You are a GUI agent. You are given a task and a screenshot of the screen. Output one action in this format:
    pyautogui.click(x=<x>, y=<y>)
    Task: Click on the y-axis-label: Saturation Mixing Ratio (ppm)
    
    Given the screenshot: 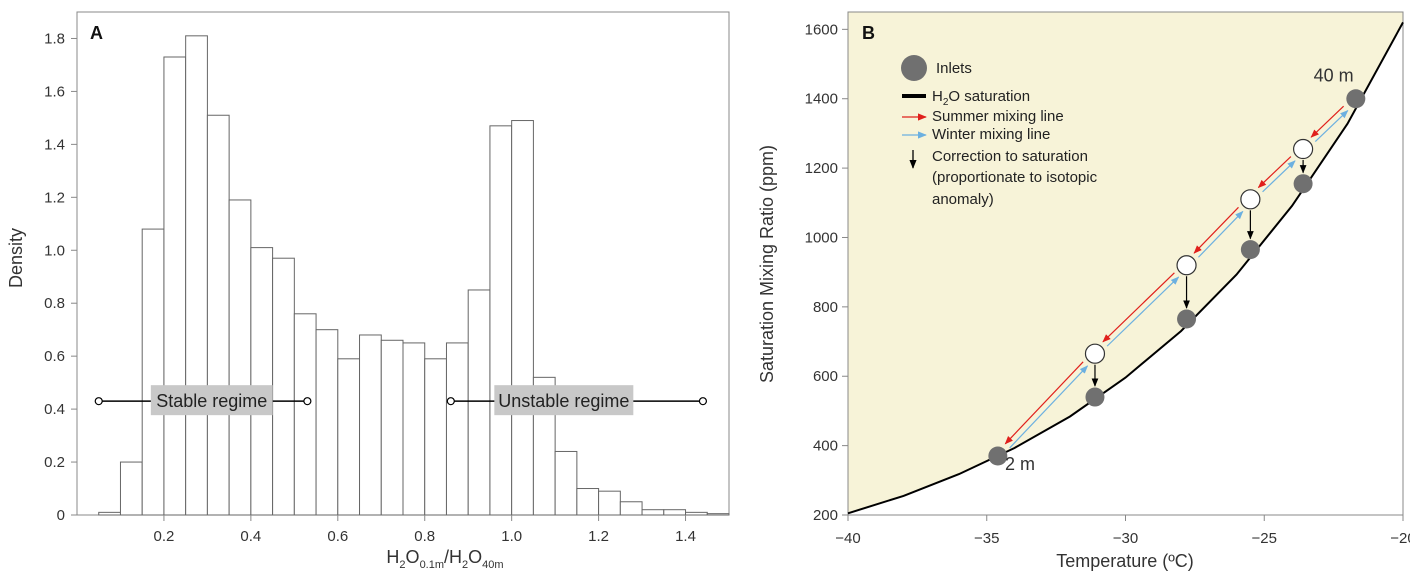 What is the action you would take?
    pyautogui.click(x=767, y=264)
    